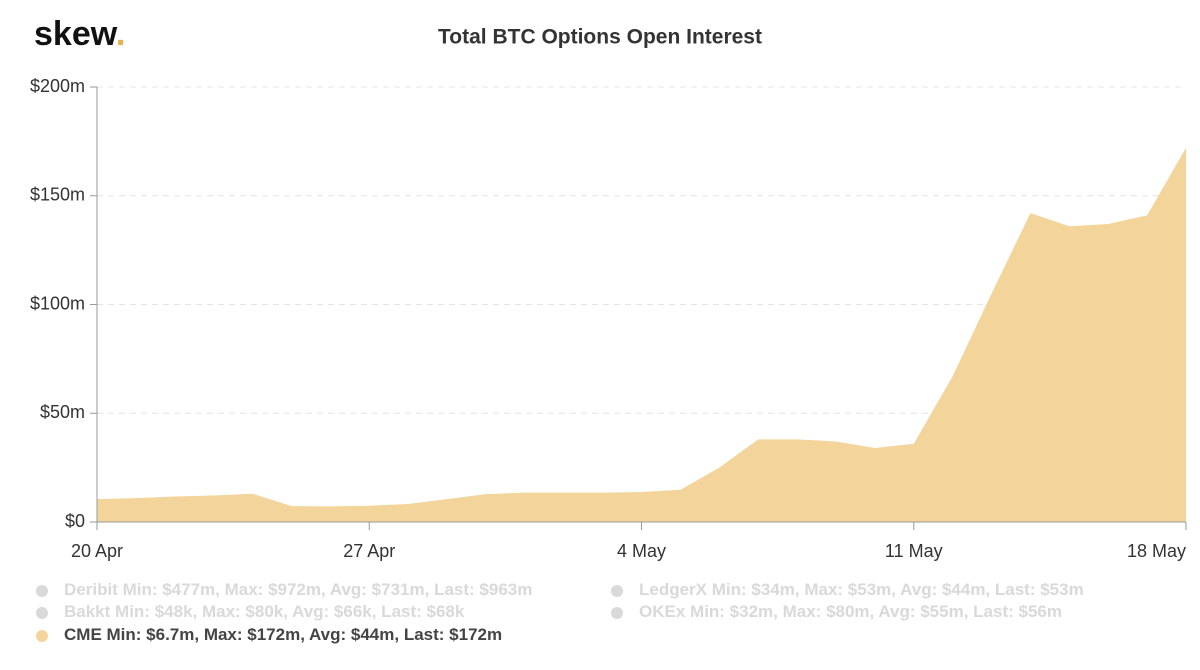 This screenshot has width=1200, height=670. I want to click on x-tick-label: 27 Apr, so click(369, 551).